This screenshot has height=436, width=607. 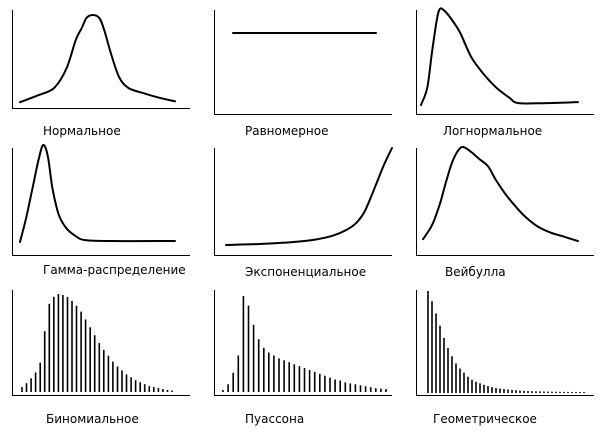 What do you see at coordinates (287, 131) in the screenshot?
I see `label-uniform: Равномерное` at bounding box center [287, 131].